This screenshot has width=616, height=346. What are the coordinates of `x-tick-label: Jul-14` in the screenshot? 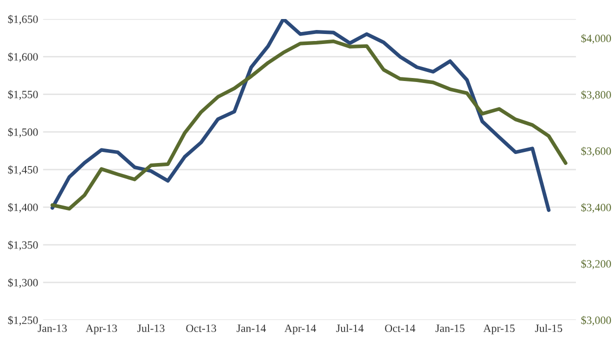 It's located at (350, 328).